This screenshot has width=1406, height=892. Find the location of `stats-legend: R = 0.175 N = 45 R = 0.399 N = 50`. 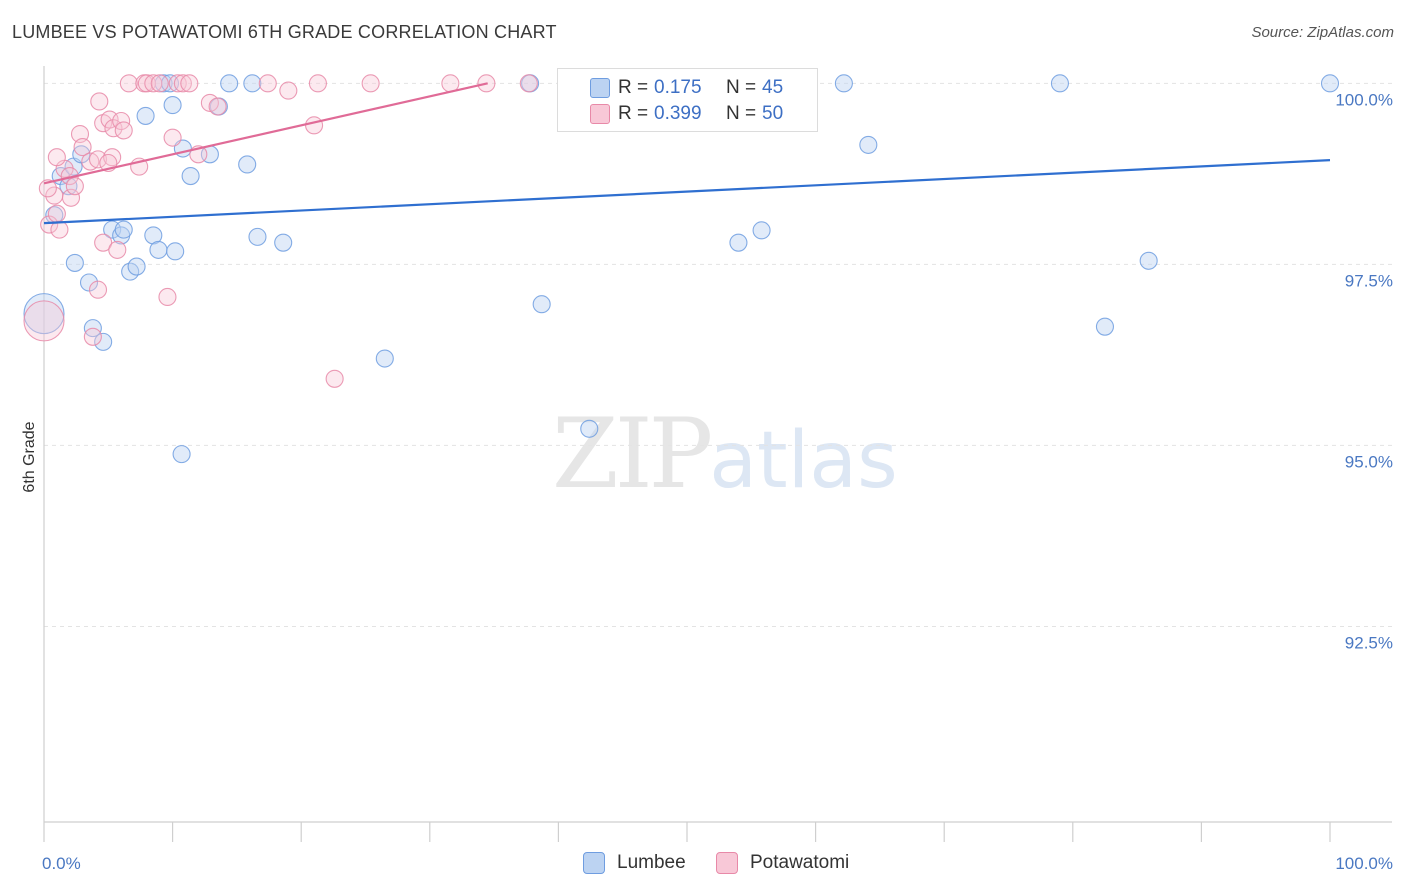

stats-legend: R = 0.175 N = 45 R = 0.399 N = 50 is located at coordinates (687, 100).